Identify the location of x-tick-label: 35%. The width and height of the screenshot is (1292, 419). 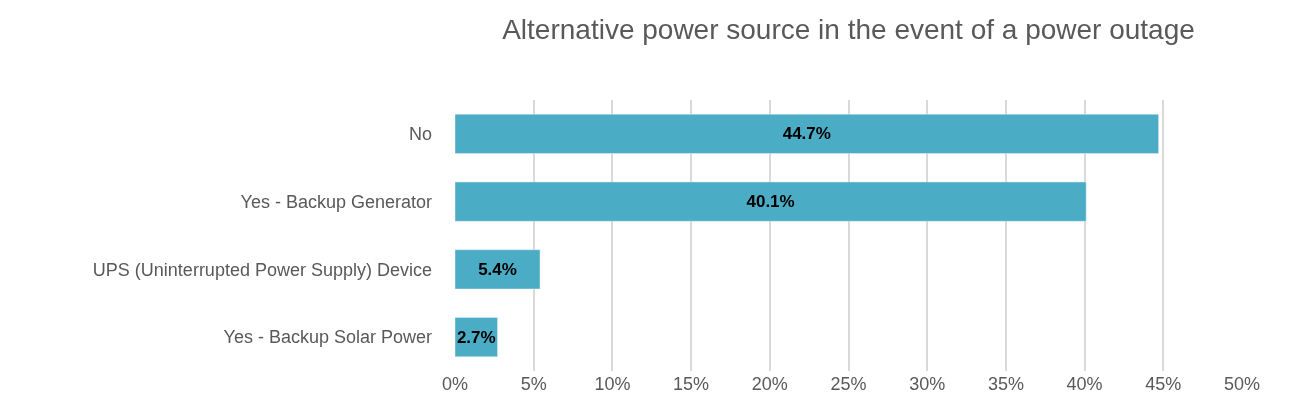
(1005, 384).